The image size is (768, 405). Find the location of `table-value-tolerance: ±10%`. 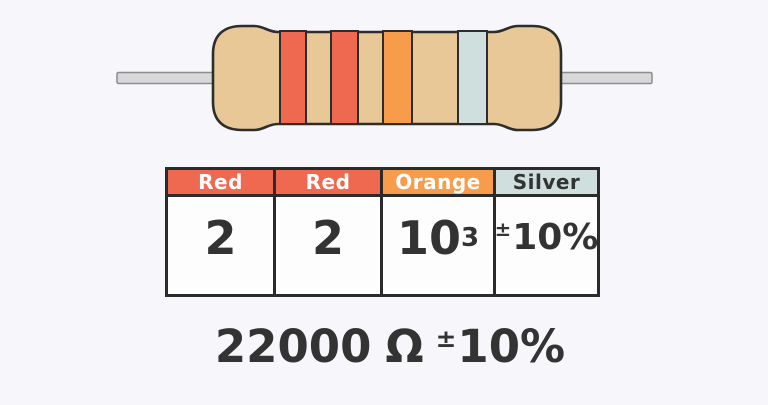

table-value-tolerance: ±10% is located at coordinates (546, 245).